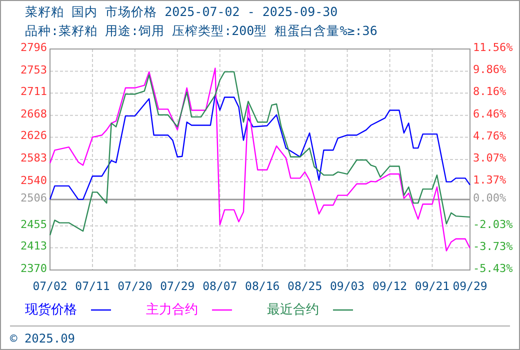  Describe the element at coordinates (181, 11) in the screenshot. I see `chart-title: 菜籽粕 国内 市场价格 2025-07-02 - 2025-09-30` at that location.